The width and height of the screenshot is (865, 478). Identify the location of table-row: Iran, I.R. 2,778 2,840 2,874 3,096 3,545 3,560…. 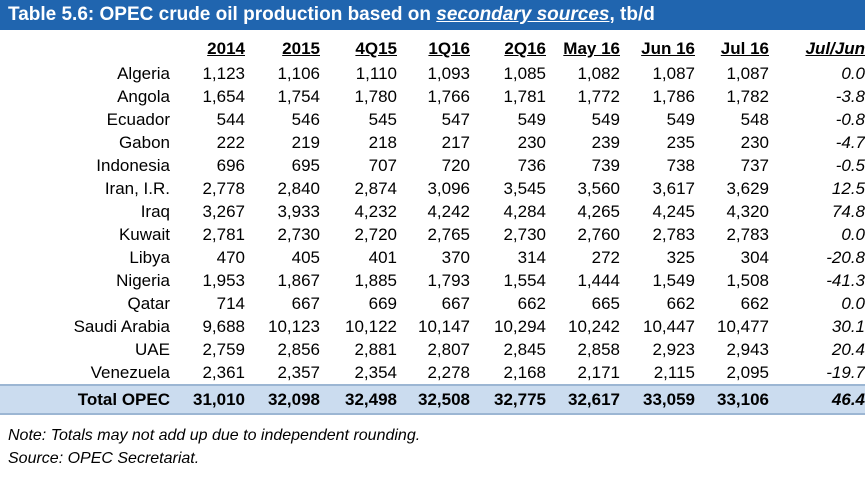
(432, 188).